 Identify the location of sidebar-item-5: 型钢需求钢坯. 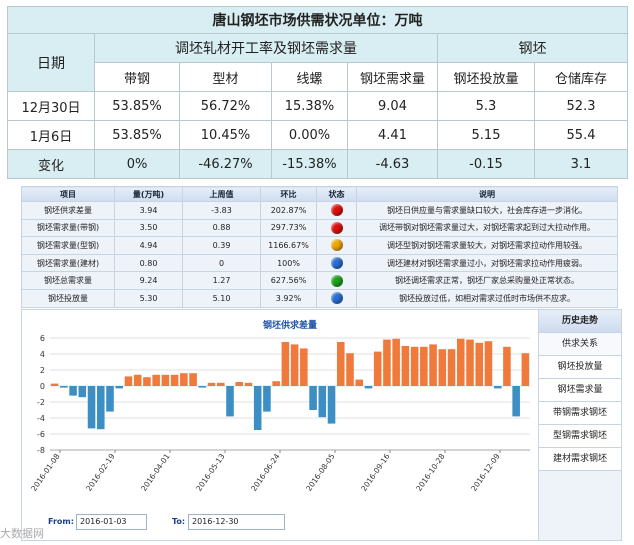
(580, 436).